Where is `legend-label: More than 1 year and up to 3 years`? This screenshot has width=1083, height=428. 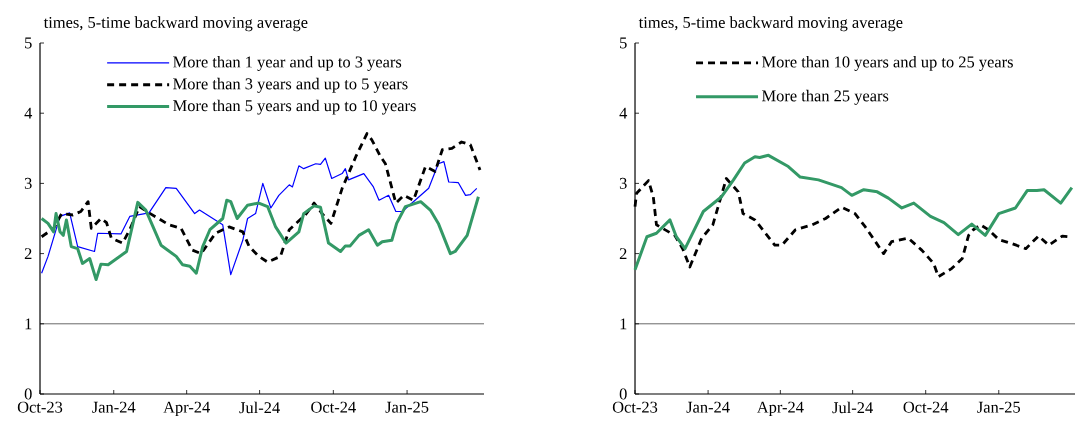 legend-label: More than 1 year and up to 3 years is located at coordinates (287, 63).